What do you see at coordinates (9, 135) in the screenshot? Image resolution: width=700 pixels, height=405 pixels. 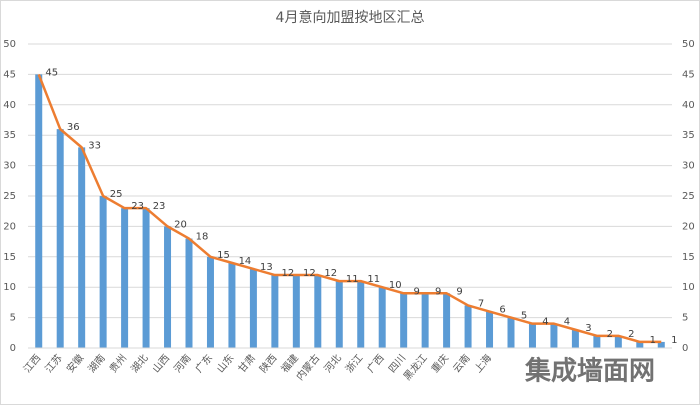 I see `y-tick-label: 35` at bounding box center [9, 135].